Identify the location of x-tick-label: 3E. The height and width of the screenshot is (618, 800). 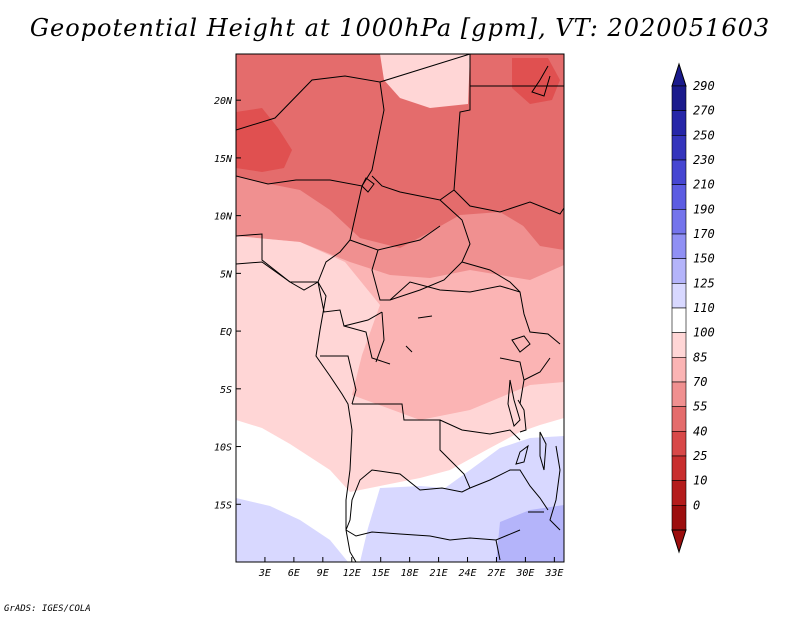
(264, 573).